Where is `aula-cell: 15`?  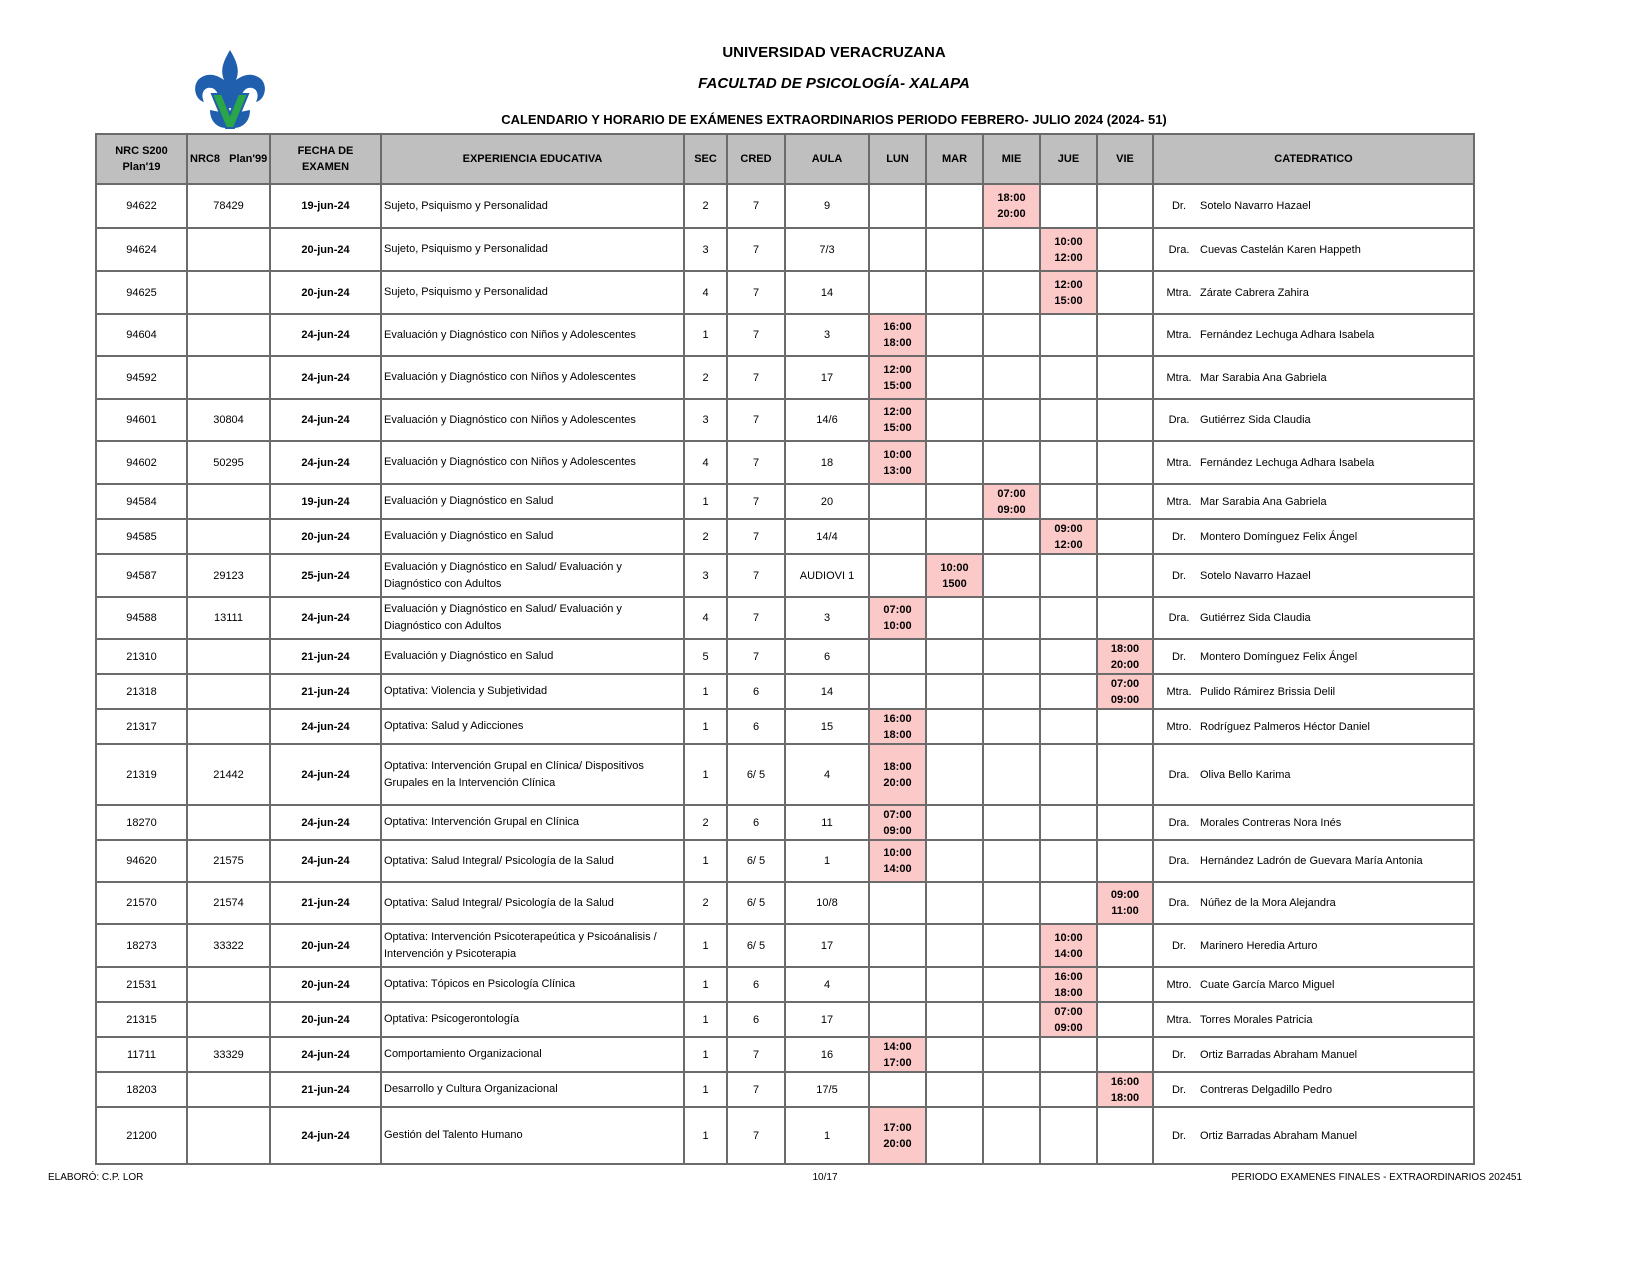 aula-cell: 15 is located at coordinates (827, 726).